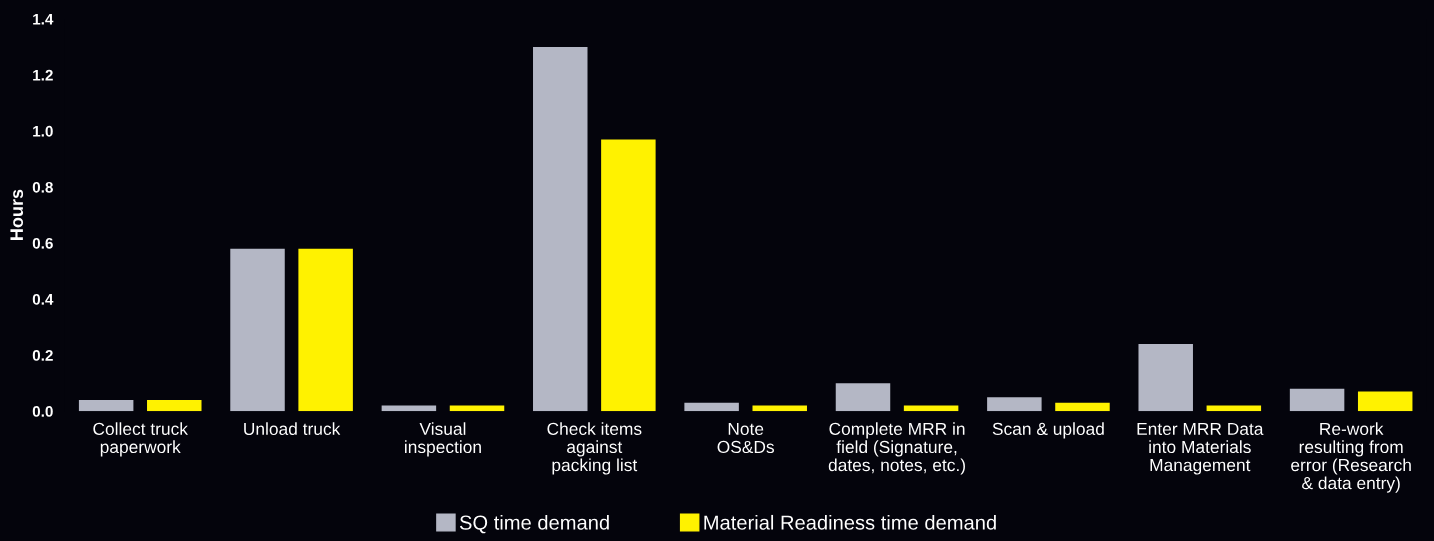 Image resolution: width=1434 pixels, height=541 pixels. Describe the element at coordinates (43, 131) in the screenshot. I see `y-tick-label: 1.0` at that location.